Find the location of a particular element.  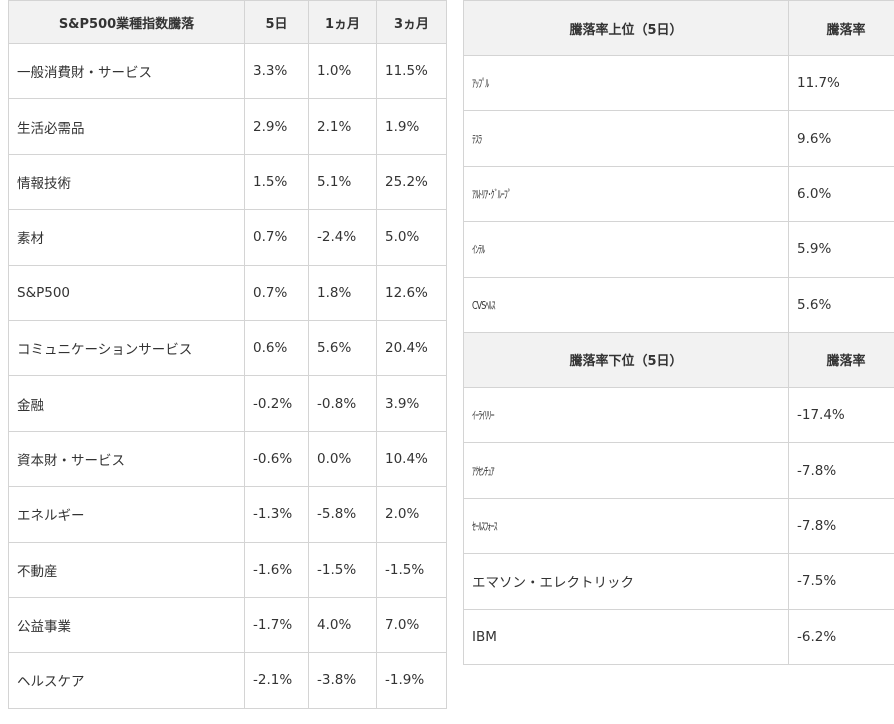

sector-name: 一般消費財・サービス is located at coordinates (126, 71).